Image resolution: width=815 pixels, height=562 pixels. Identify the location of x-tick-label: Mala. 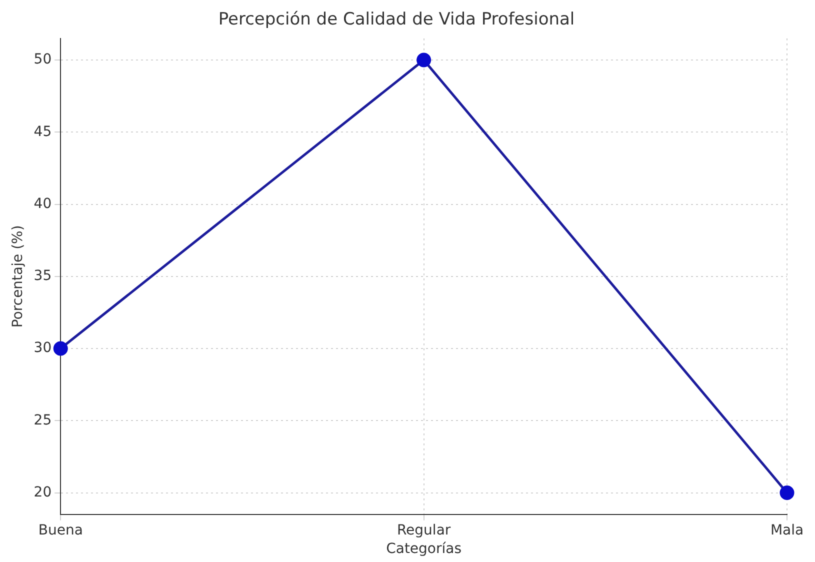
(787, 530).